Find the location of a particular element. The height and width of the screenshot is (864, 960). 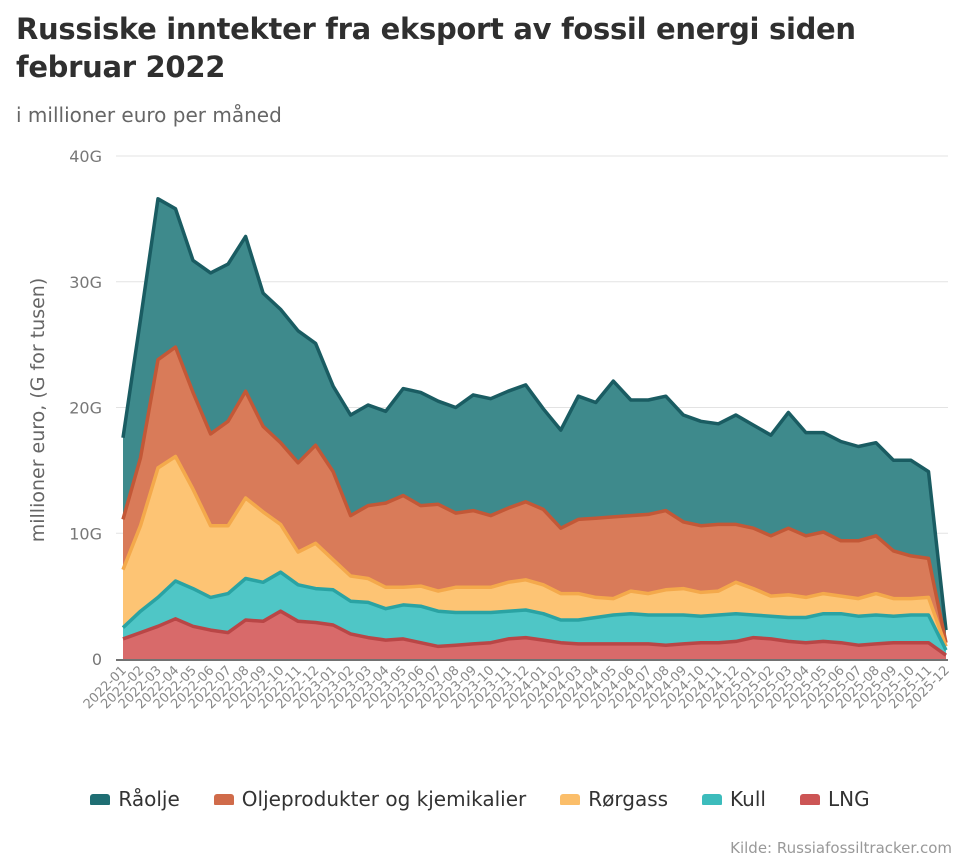

y-tick-label: 20G is located at coordinates (85, 408).